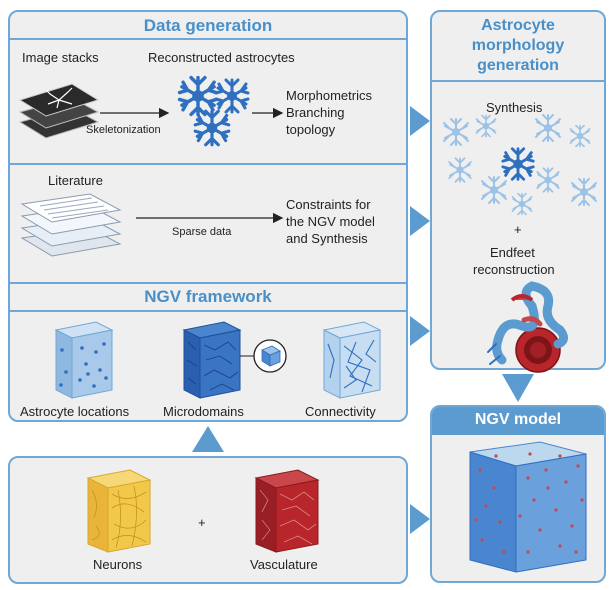  Describe the element at coordinates (202, 522) in the screenshot. I see `inputs-plus: +` at that location.